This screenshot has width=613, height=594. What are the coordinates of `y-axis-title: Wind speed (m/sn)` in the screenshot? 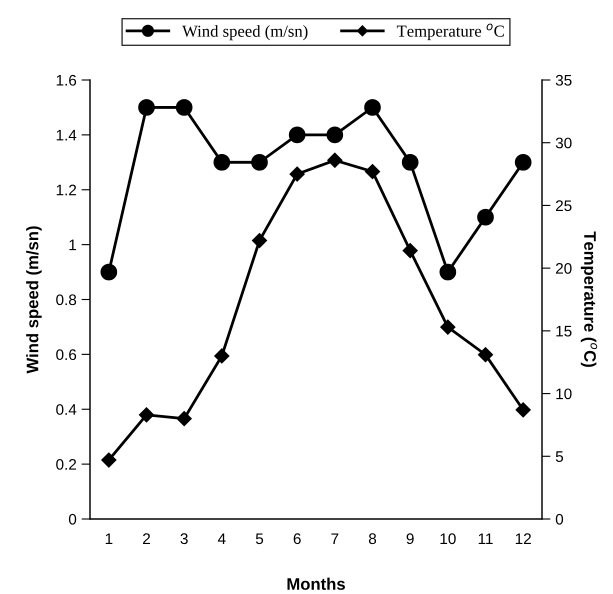 It's located at (34, 300).